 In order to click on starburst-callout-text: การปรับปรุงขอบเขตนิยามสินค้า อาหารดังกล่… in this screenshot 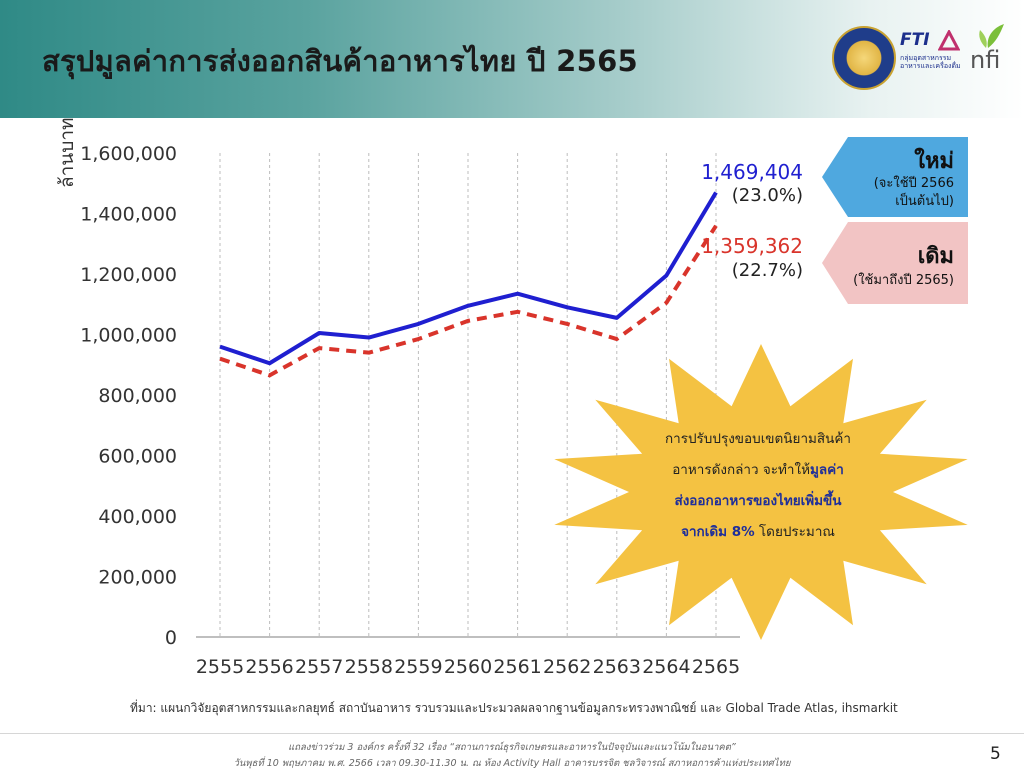, I will do `click(758, 486)`.